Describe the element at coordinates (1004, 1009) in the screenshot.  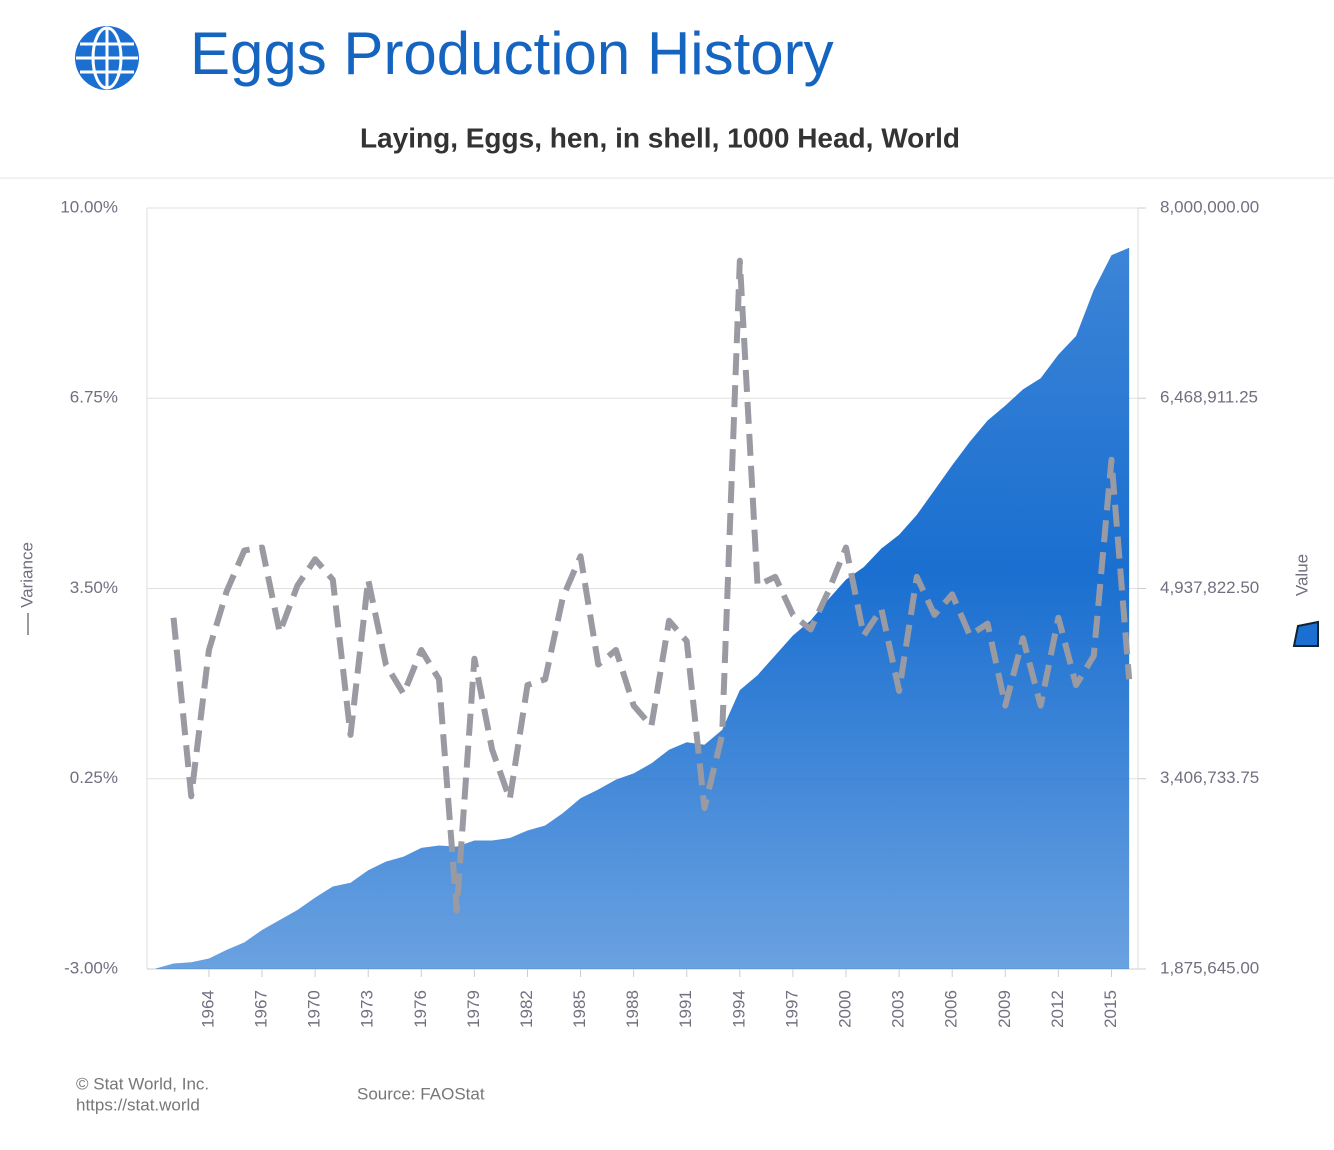
I see `x-tick-label: 2009` at that location.